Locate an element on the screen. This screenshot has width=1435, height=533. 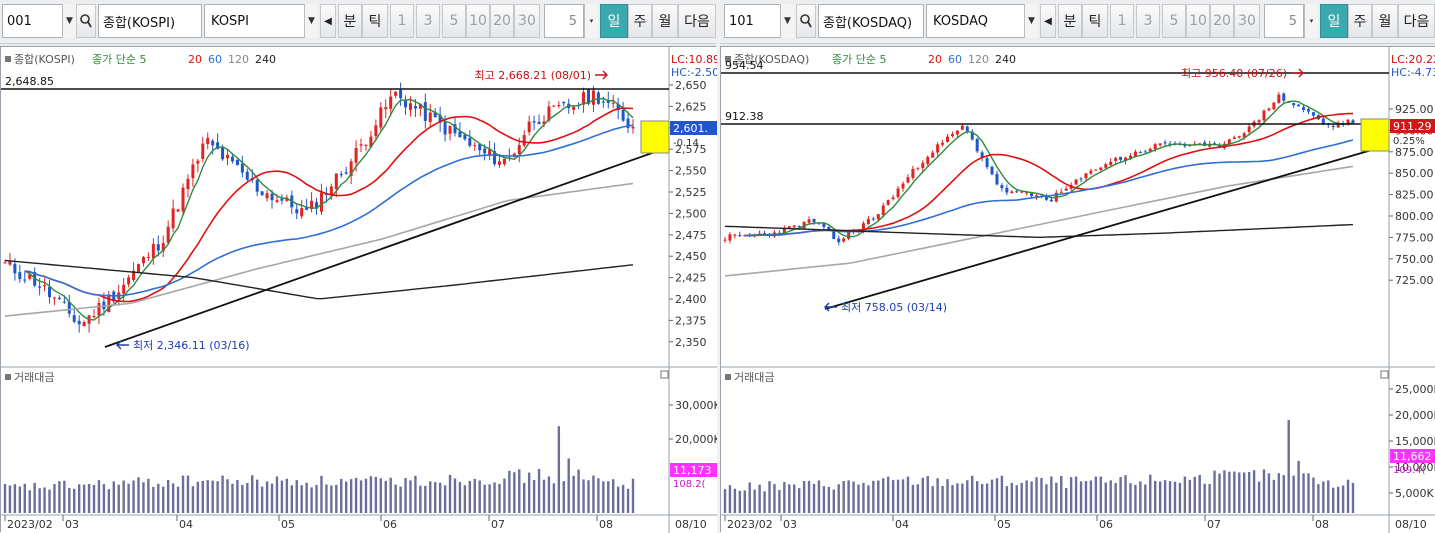
ref-price-label: 2,648.85 is located at coordinates (29, 81).